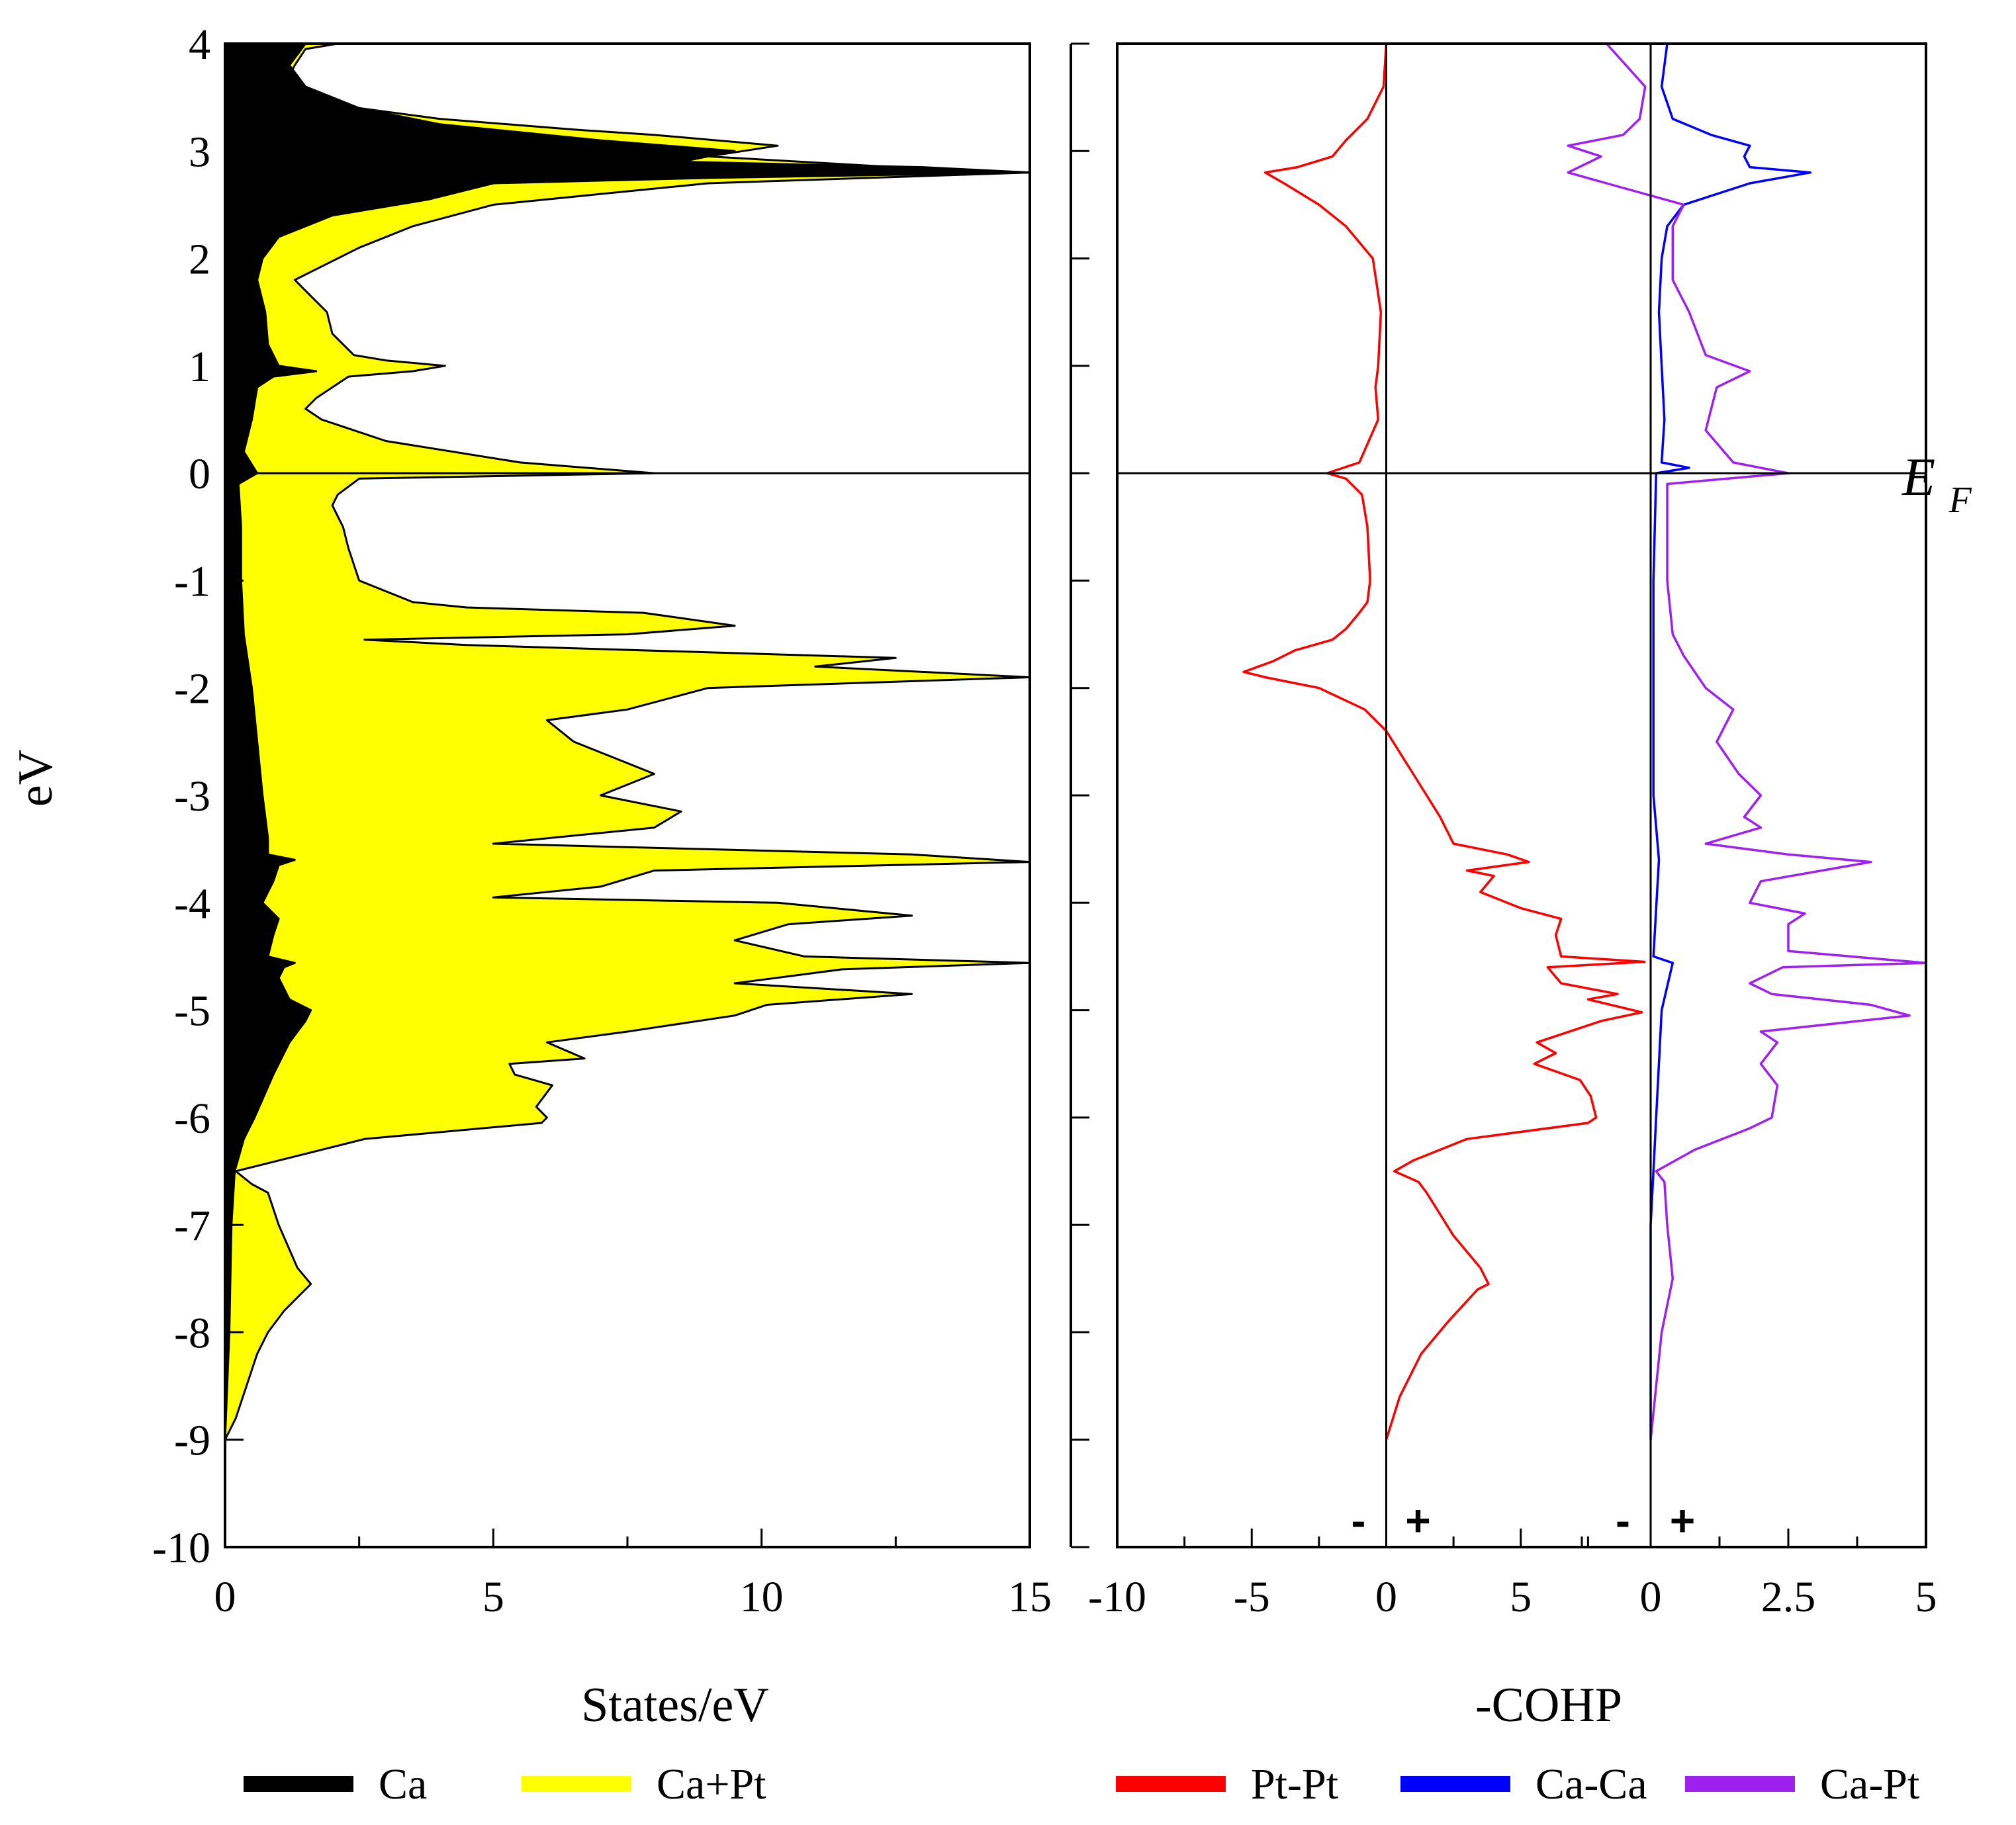 The image size is (2016, 1825). I want to click on dos-x-tick-label: 5, so click(493, 1597).